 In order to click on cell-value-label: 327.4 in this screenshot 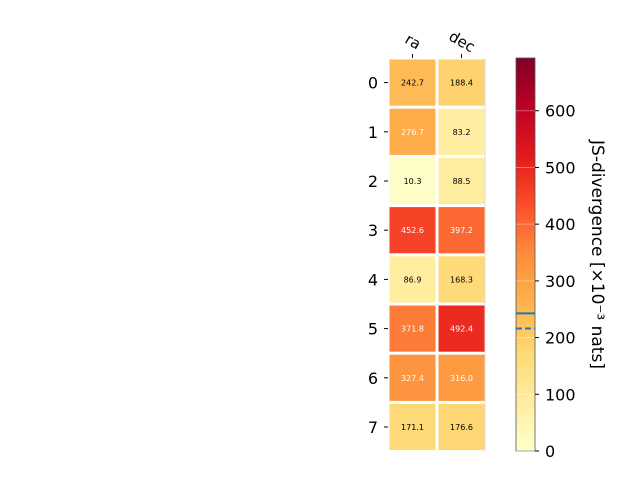, I will do `click(412, 378)`.